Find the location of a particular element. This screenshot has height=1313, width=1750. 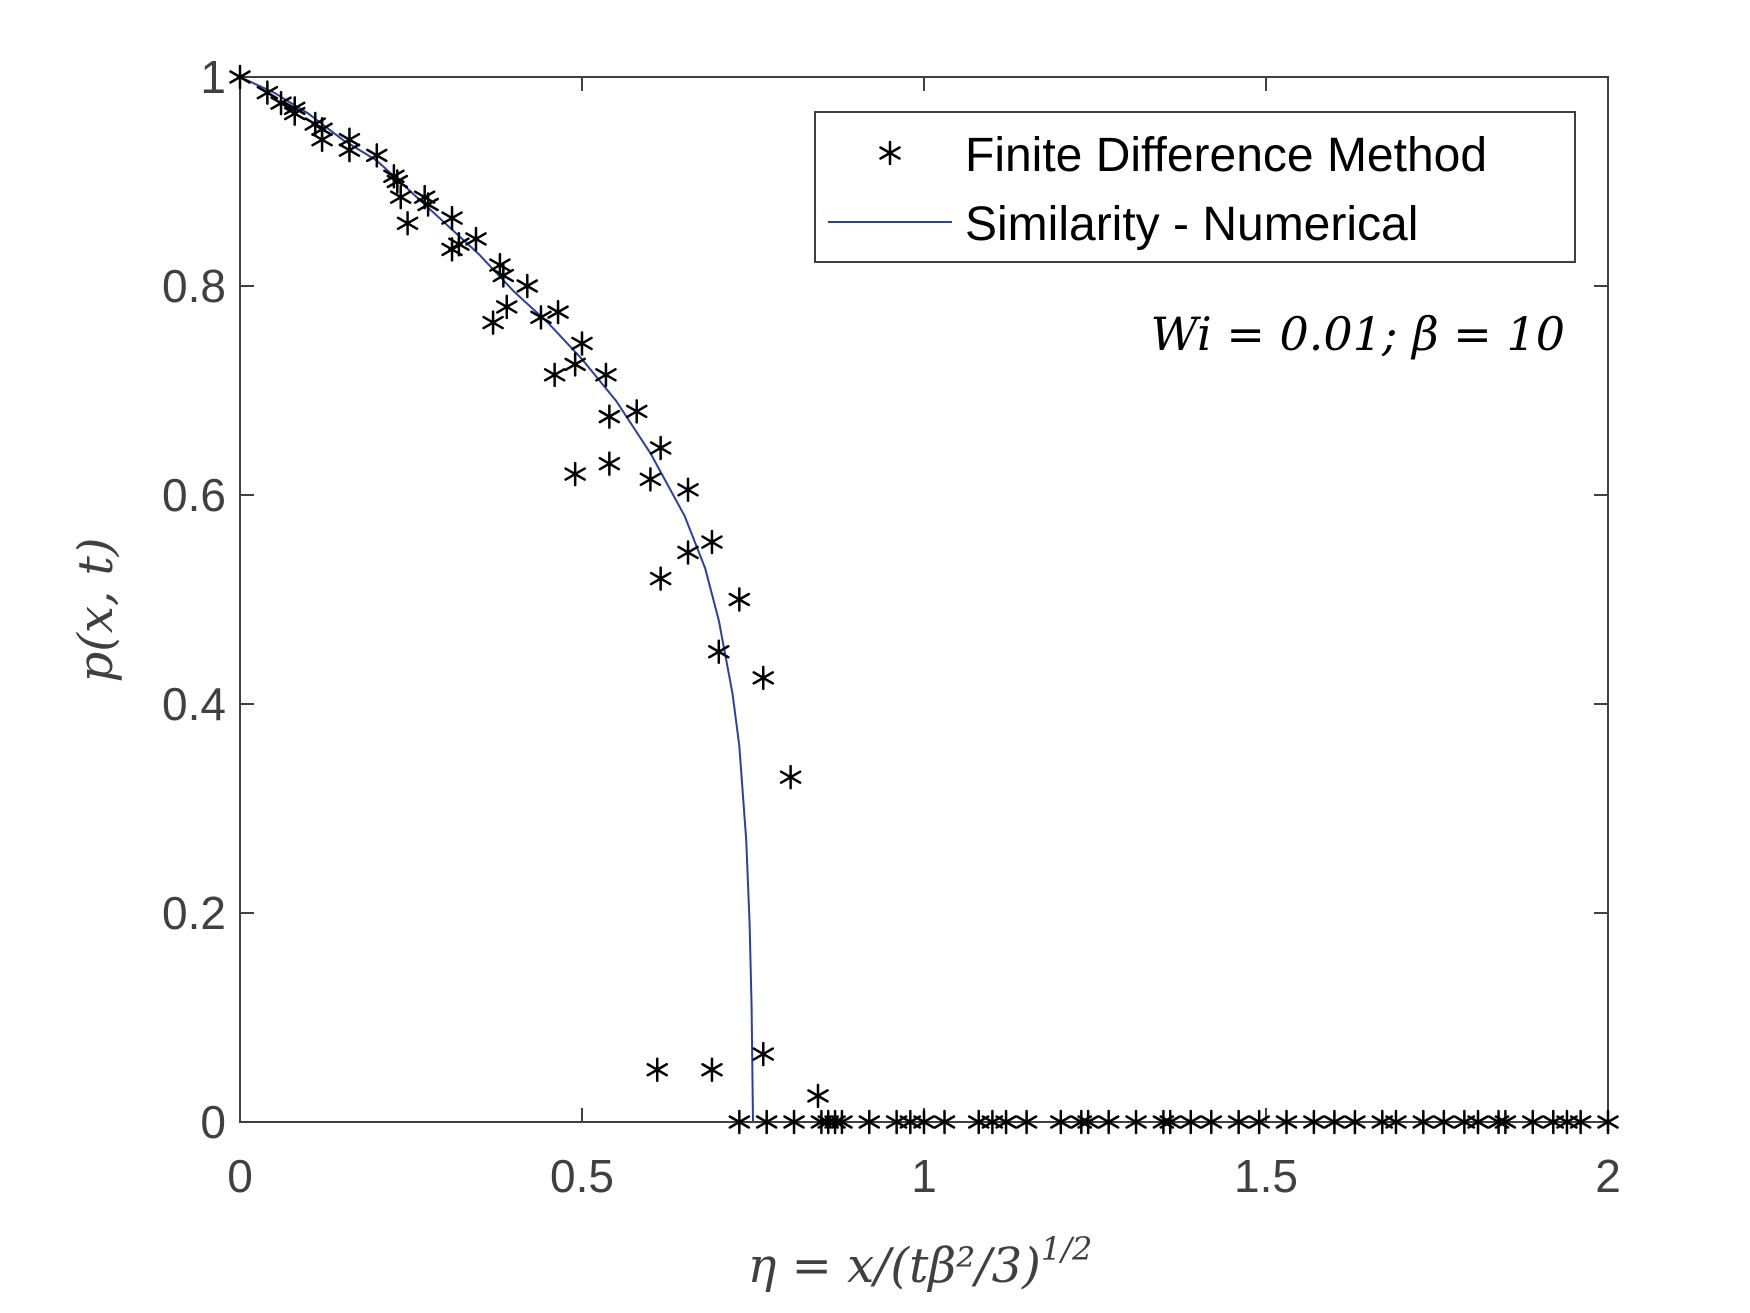

parameter-annotation: Wi = 0.01; β = 10 is located at coordinates (1358, 334).